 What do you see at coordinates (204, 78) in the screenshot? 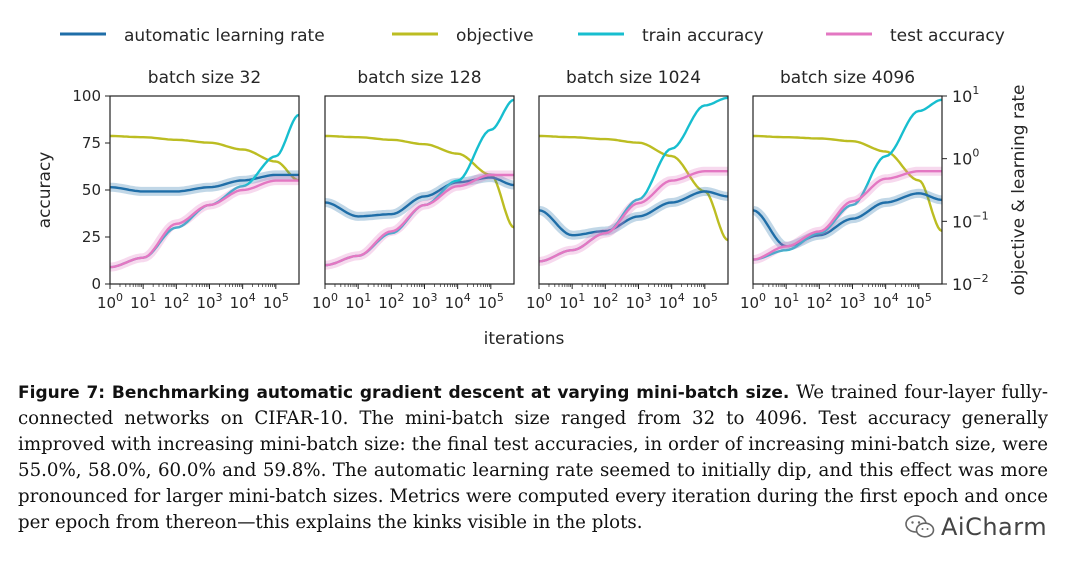
I see `panel-title: batch size 32` at bounding box center [204, 78].